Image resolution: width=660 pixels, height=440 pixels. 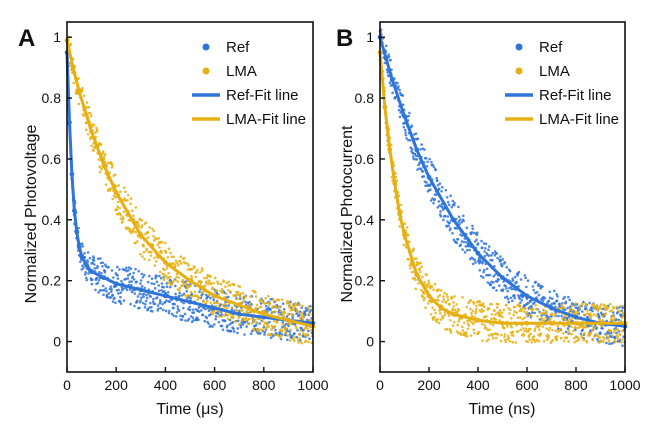 What do you see at coordinates (551, 47) in the screenshot?
I see `legend-label: Ref` at bounding box center [551, 47].